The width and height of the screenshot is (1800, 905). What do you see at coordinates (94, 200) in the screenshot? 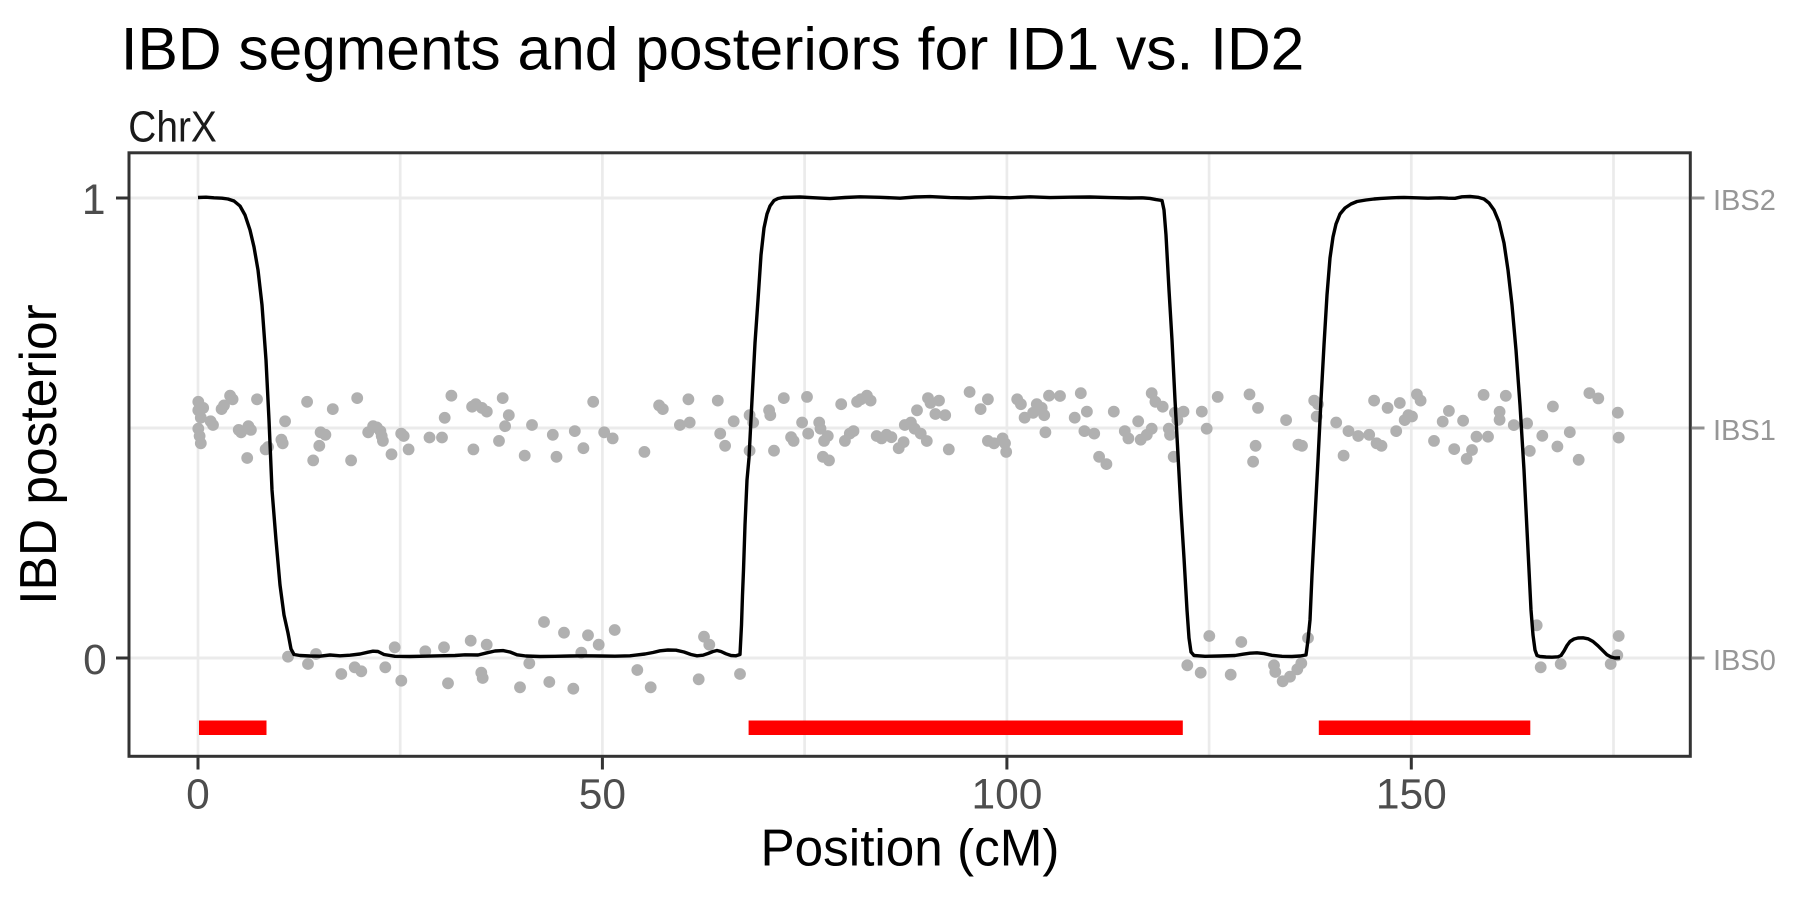
I see `svg-text: 1` at bounding box center [94, 200].